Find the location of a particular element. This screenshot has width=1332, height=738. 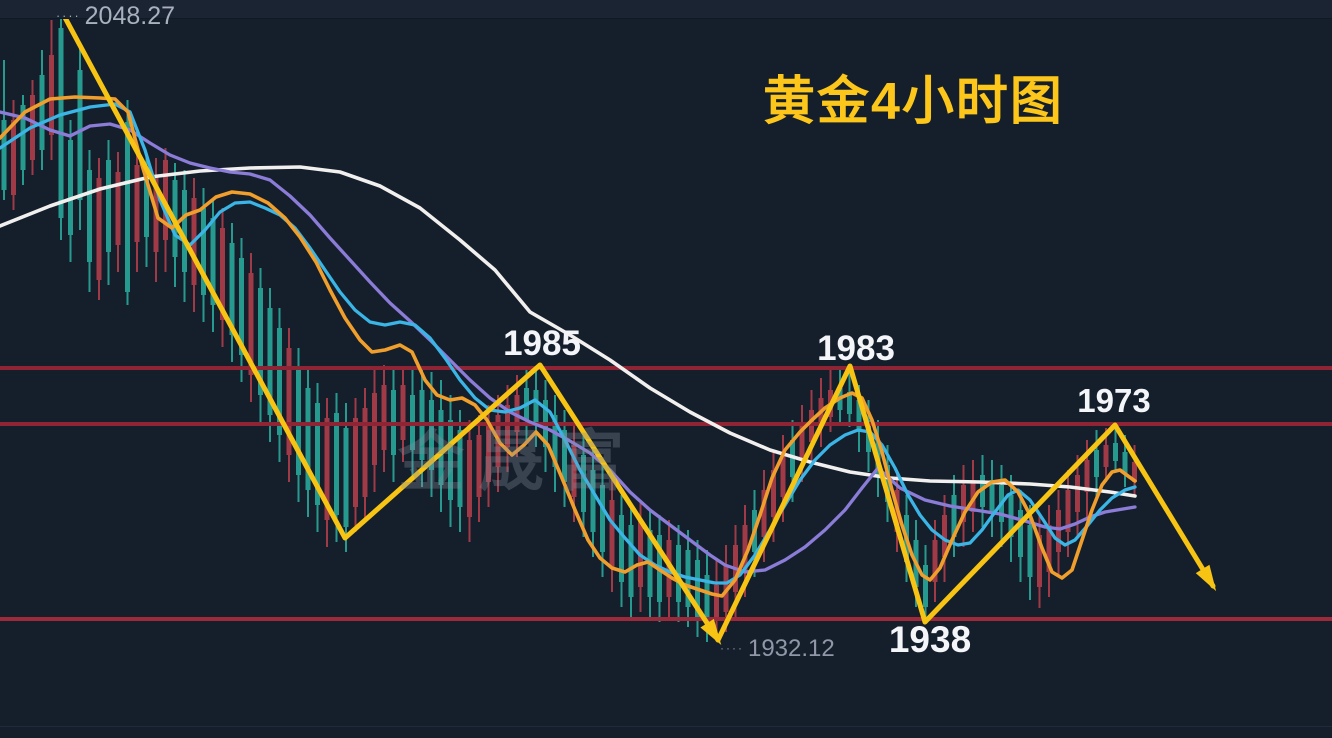

window-bottom-edge is located at coordinates (666, 726).